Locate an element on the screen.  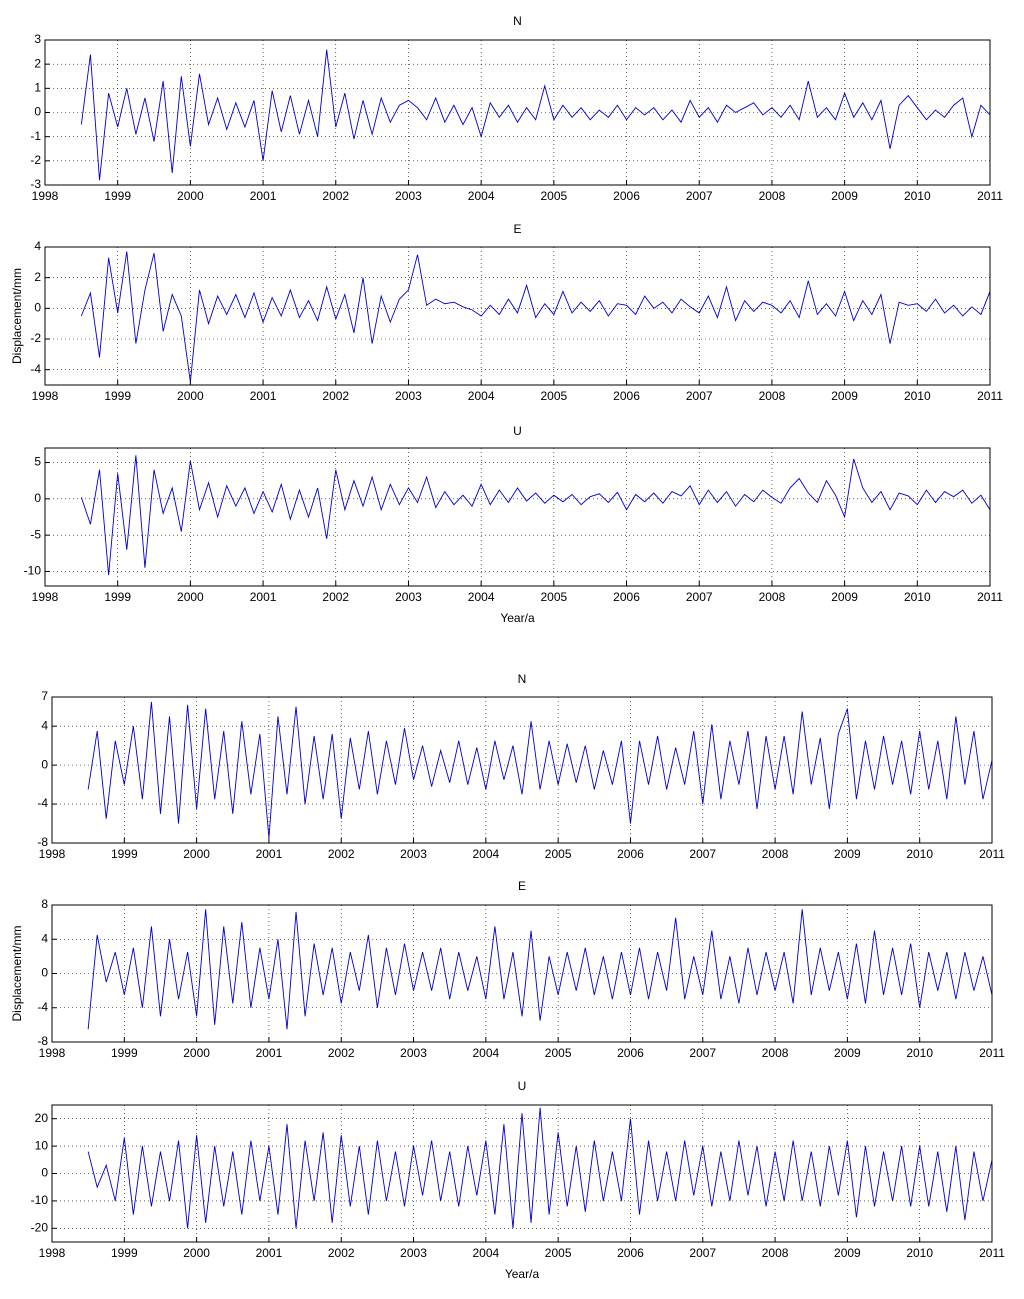
y-tick-label: -1 is located at coordinates (35, 136).